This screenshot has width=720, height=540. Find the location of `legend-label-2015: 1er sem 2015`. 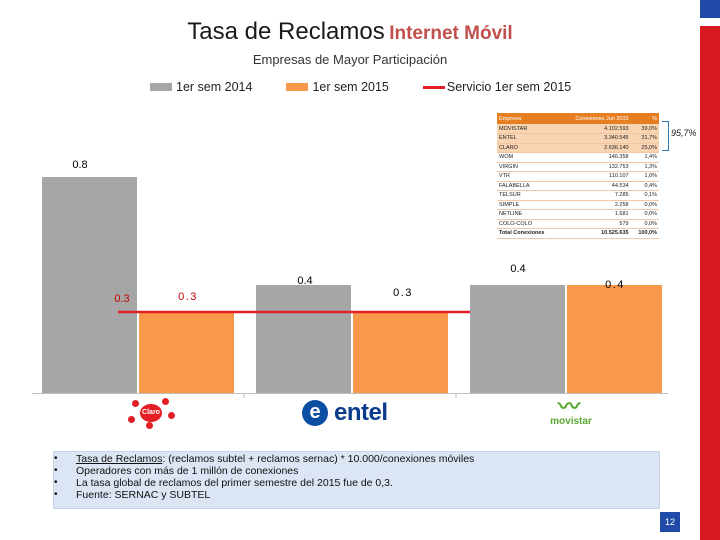

legend-label-2015: 1er sem 2015 is located at coordinates (350, 87).